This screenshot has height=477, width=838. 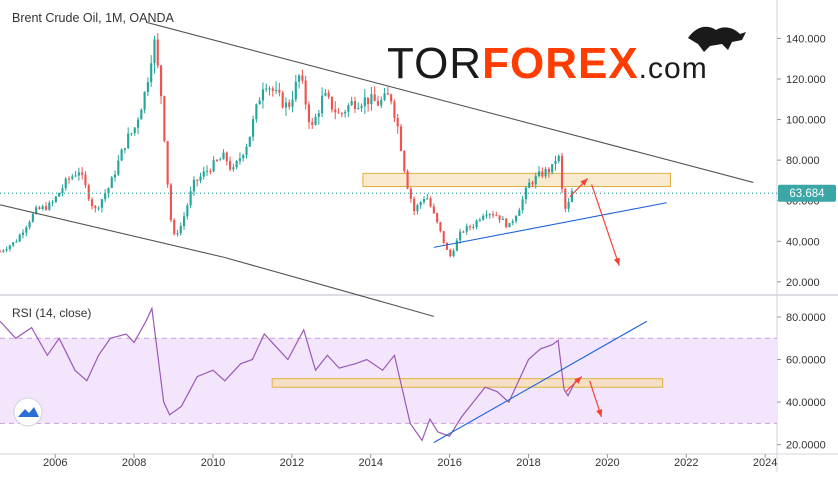 I want to click on last-price-label: 63.684, so click(x=807, y=194).